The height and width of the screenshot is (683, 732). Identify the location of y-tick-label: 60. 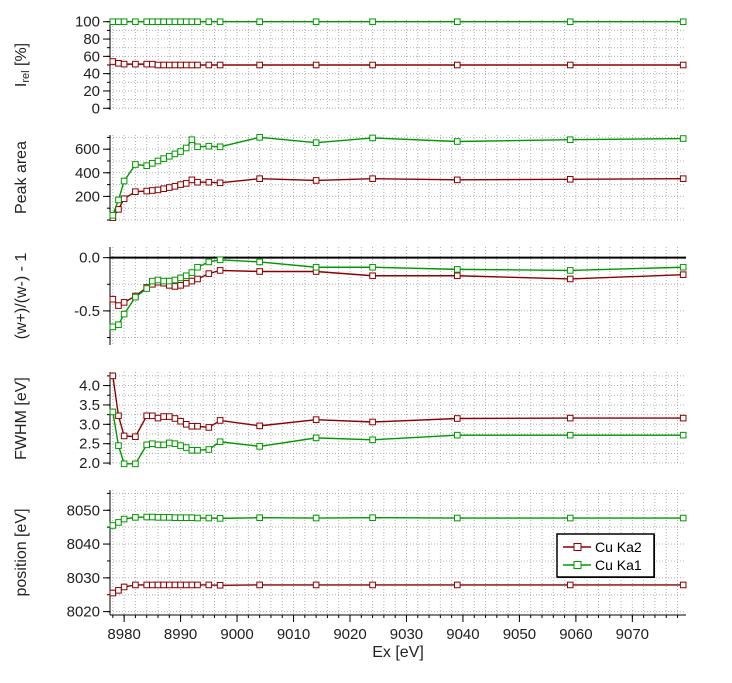
(91, 56).